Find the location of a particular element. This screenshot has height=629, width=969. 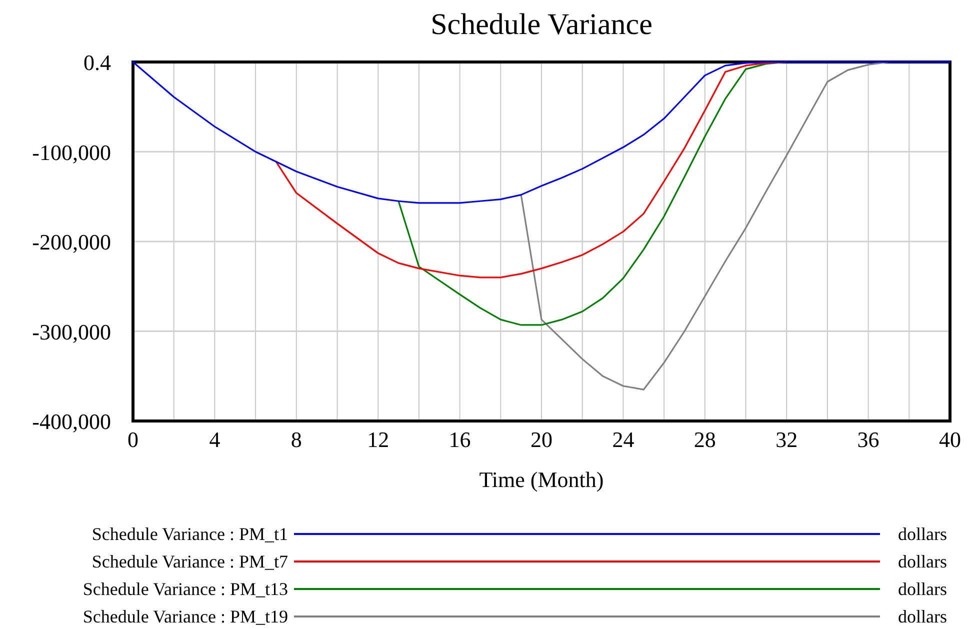

x-tick-label: 12 is located at coordinates (378, 439).